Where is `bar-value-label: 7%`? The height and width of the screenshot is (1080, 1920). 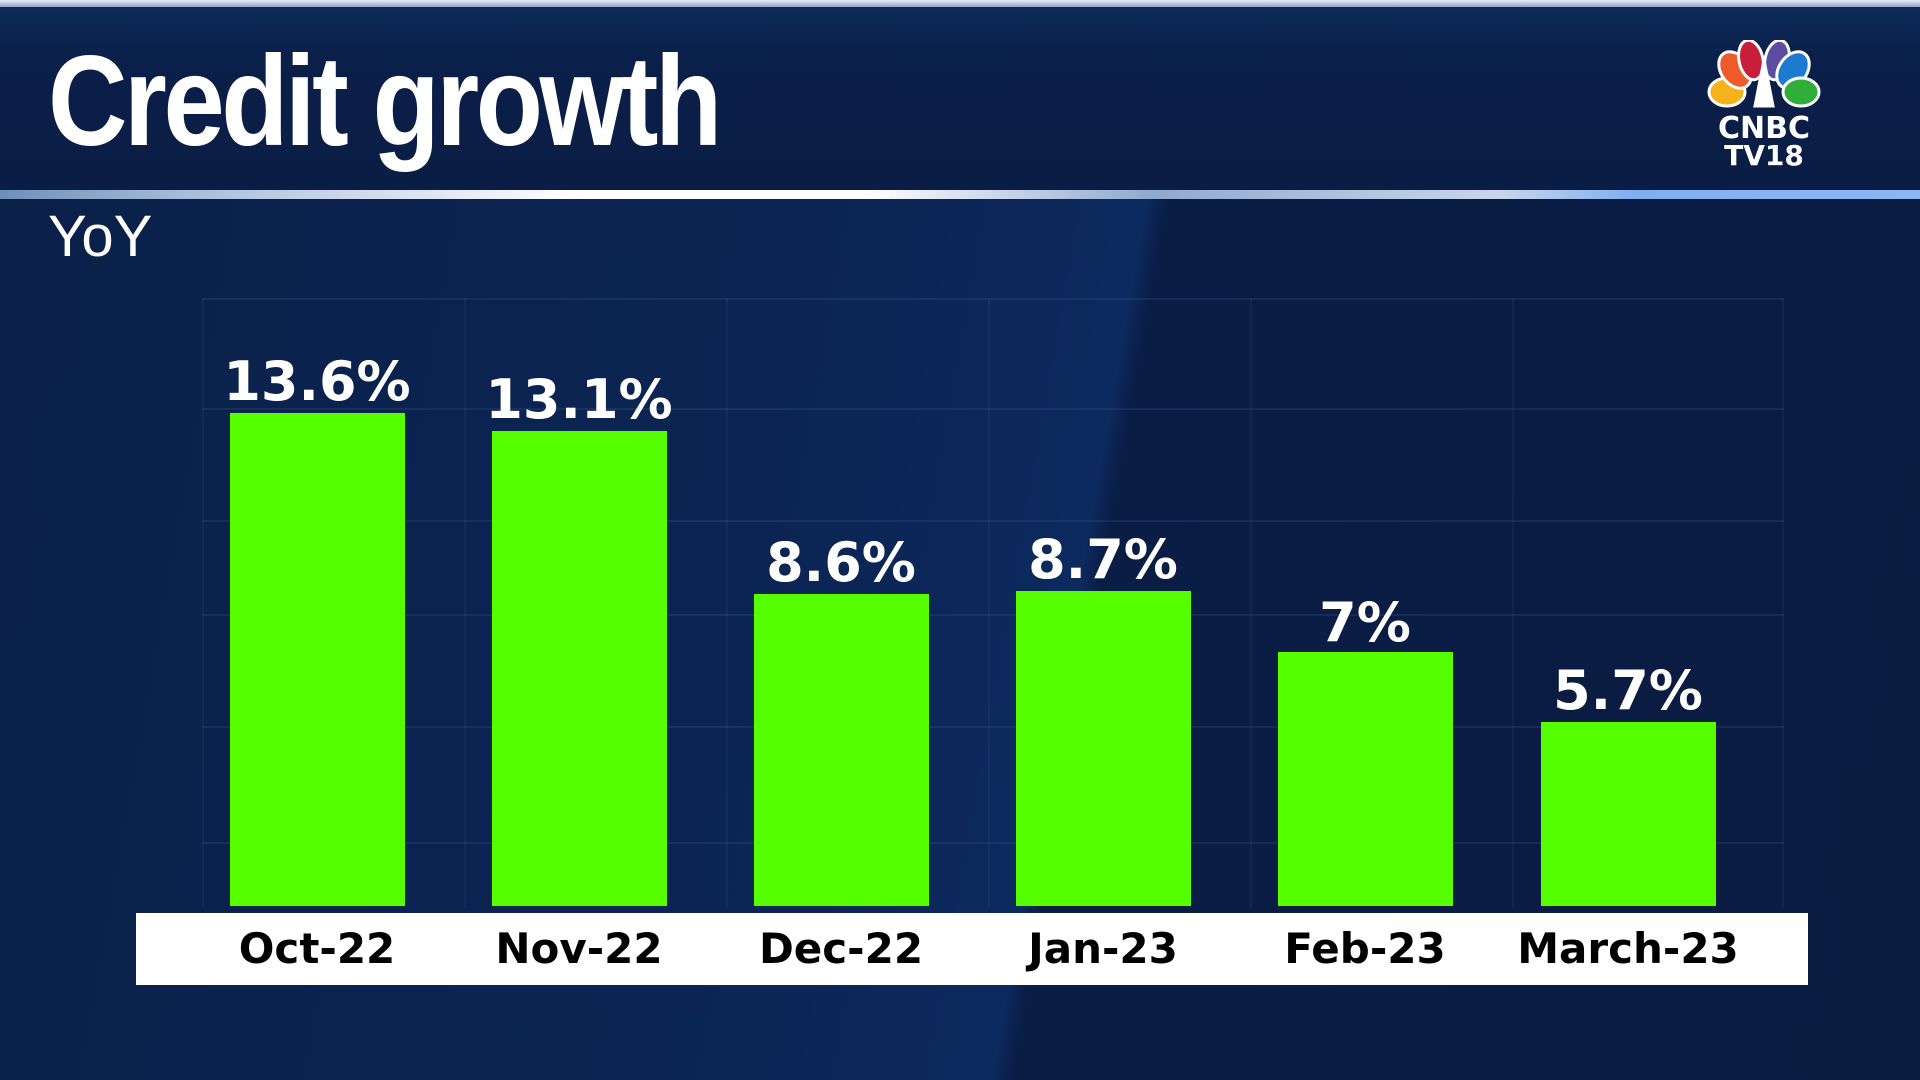 bar-value-label: 7% is located at coordinates (1365, 622).